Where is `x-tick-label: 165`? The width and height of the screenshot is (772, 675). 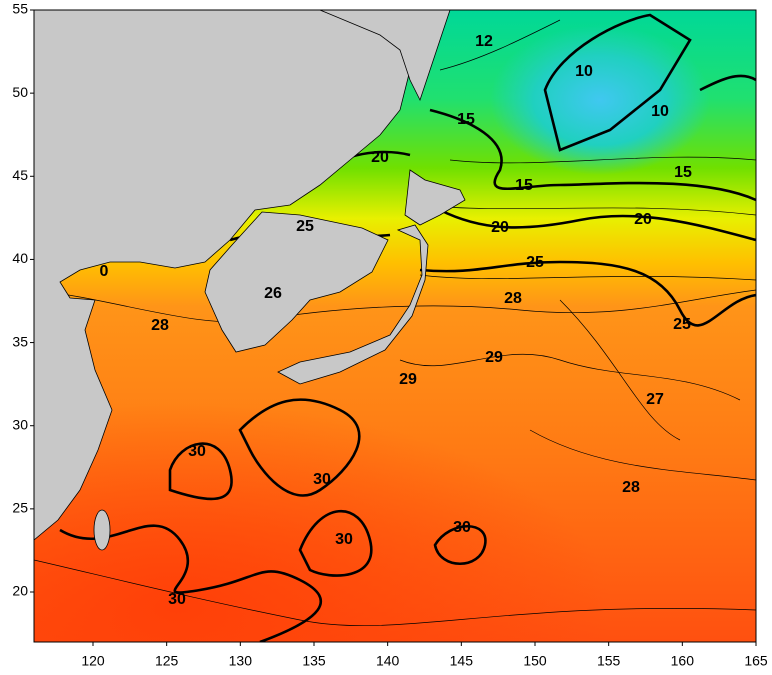
x-tick-label: 165 is located at coordinates (756, 661).